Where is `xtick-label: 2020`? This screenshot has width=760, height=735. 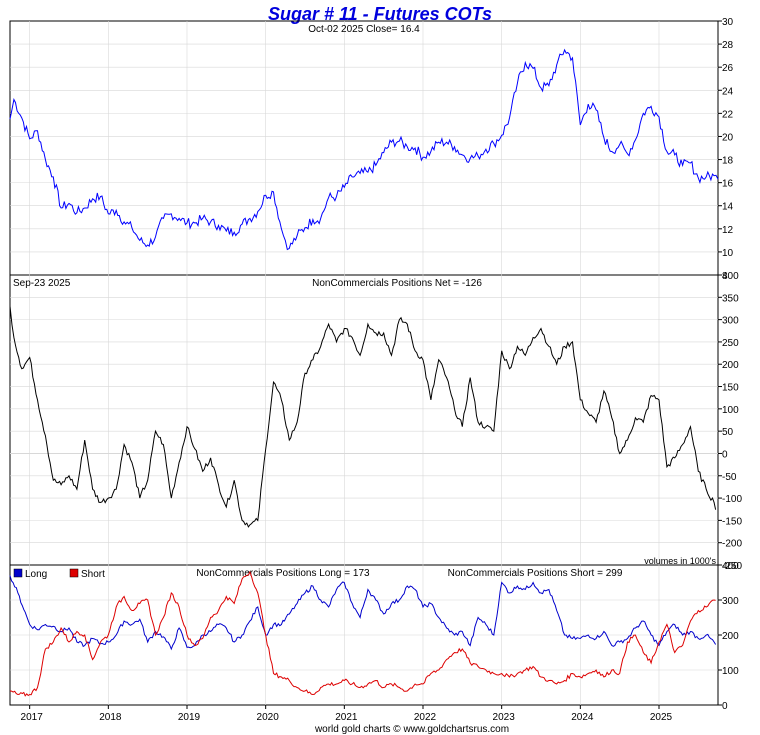
xtick-label: 2020 is located at coordinates (268, 717).